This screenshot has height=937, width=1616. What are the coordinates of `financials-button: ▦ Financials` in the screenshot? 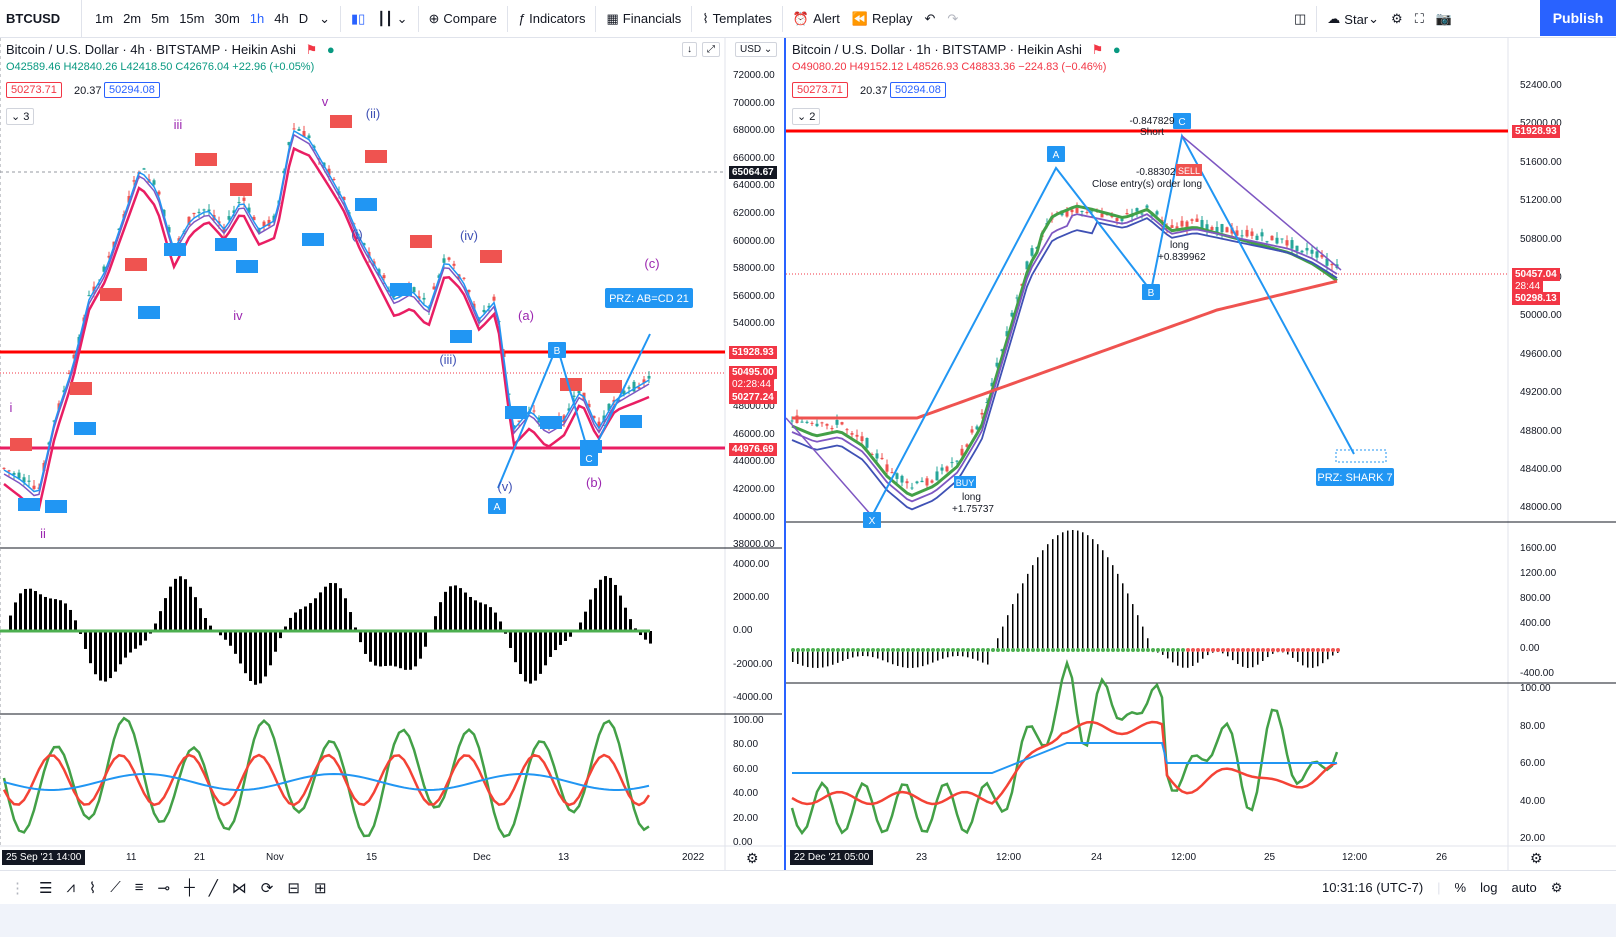 It's located at (644, 18).